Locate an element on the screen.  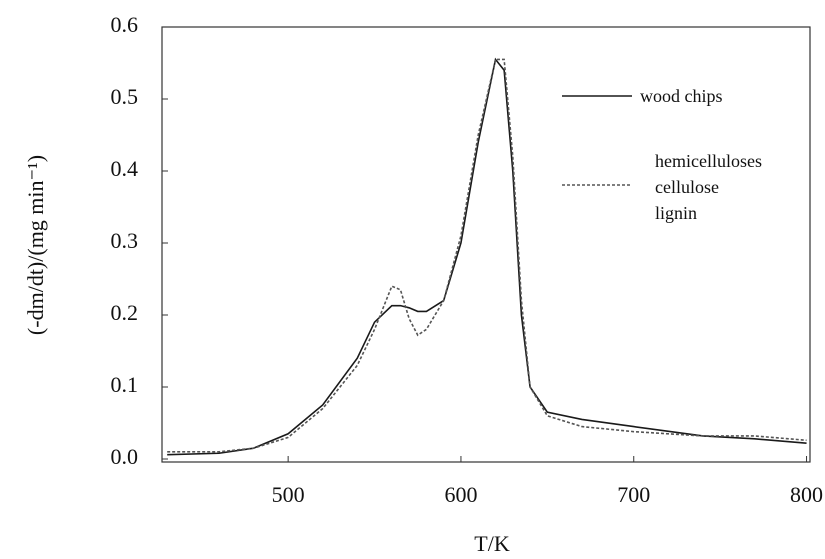
y-tick-label: 0.2 is located at coordinates (125, 312).